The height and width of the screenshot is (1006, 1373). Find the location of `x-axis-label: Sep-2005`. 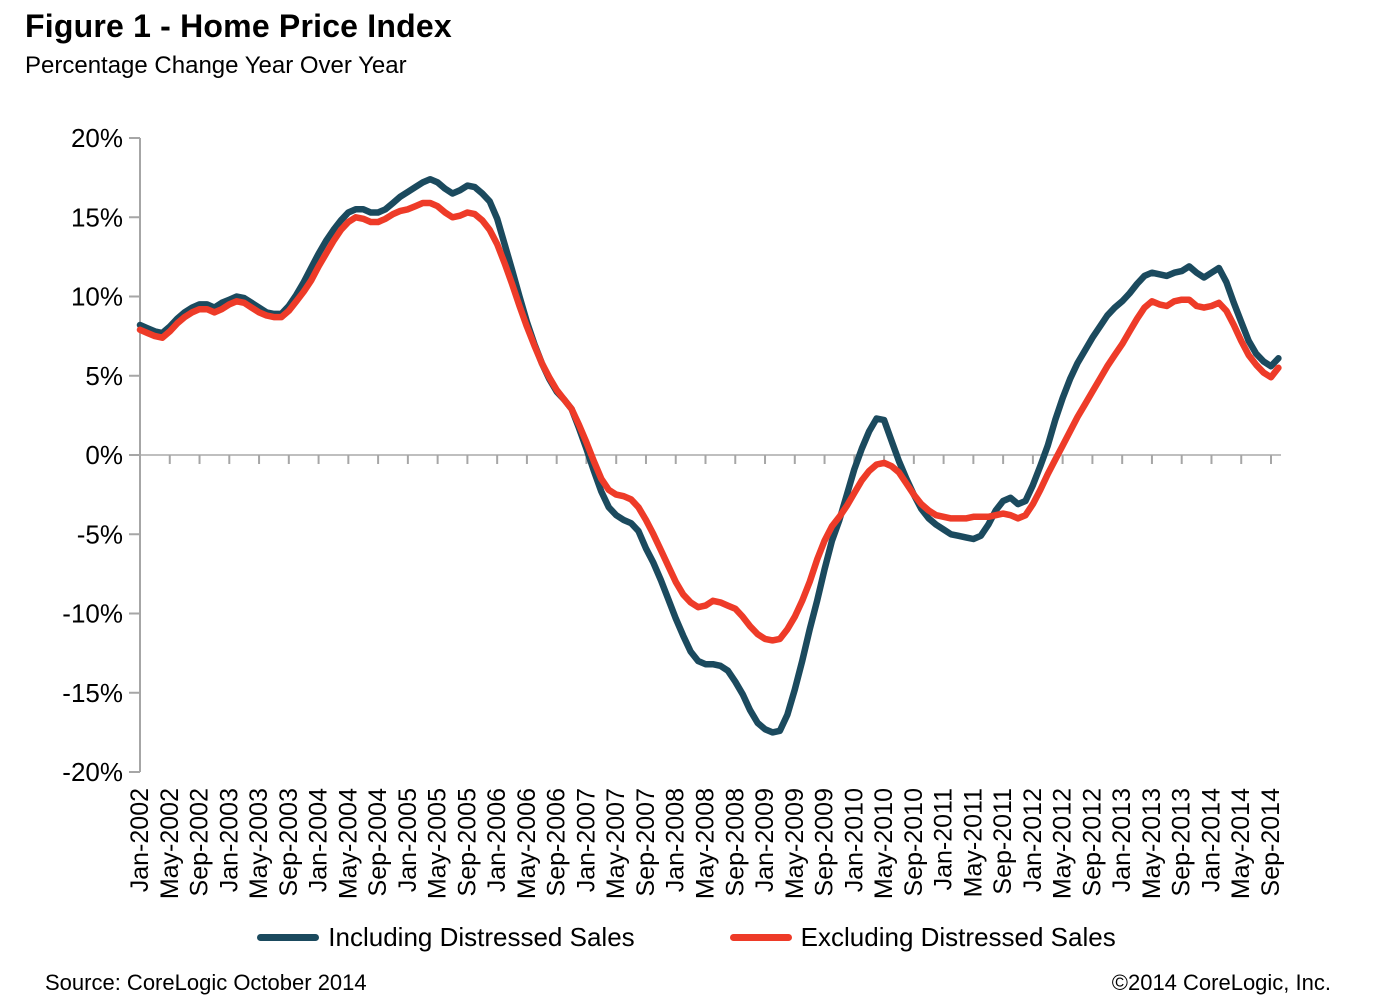

x-axis-label: Sep-2005 is located at coordinates (467, 842).